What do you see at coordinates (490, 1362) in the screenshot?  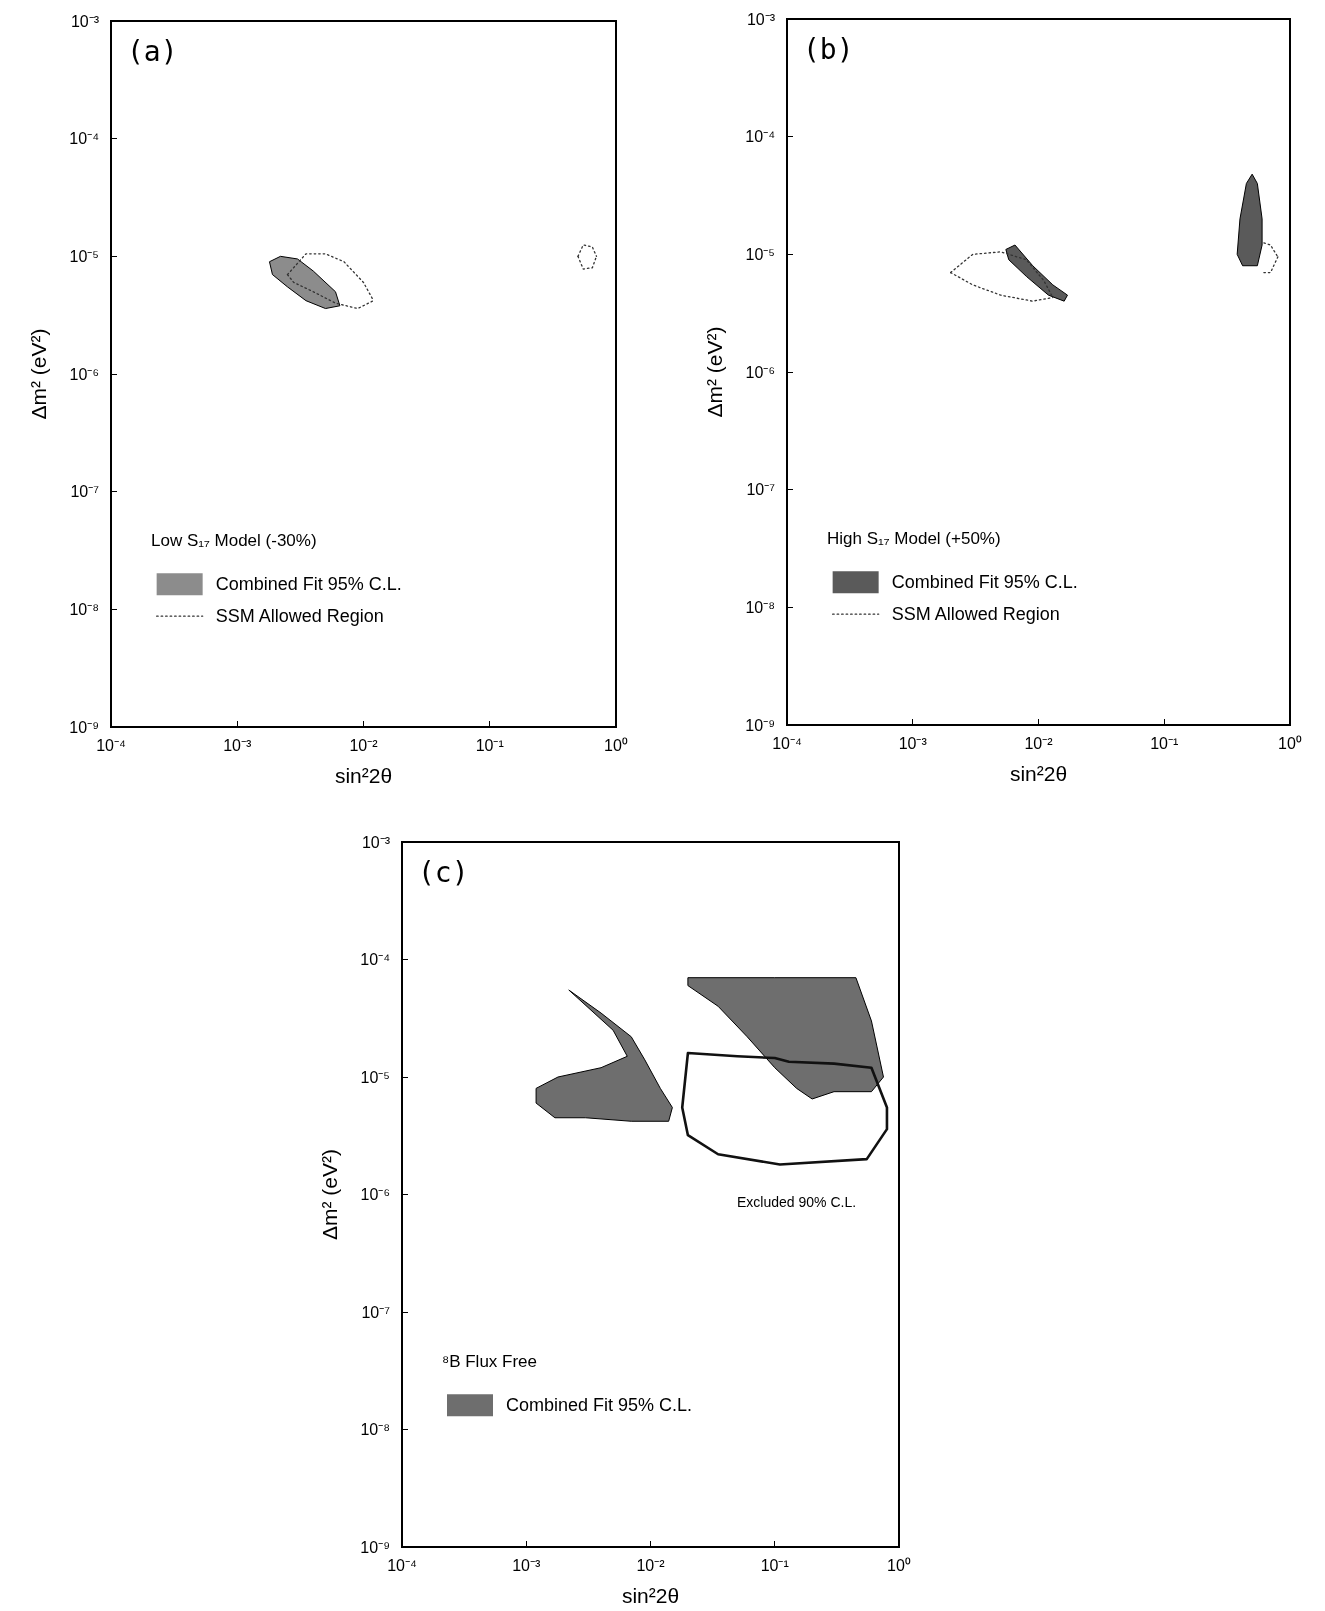 I see `legend-title: ⁸B Flux Free` at bounding box center [490, 1362].